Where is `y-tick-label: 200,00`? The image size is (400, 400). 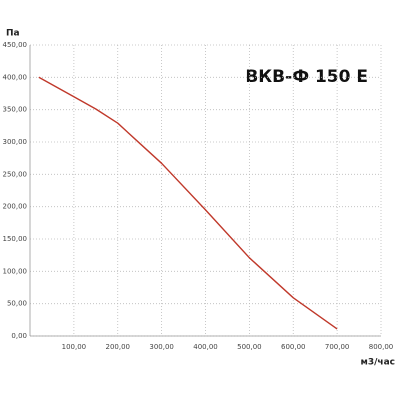
y-tick-label: 200,00 is located at coordinates (15, 207).